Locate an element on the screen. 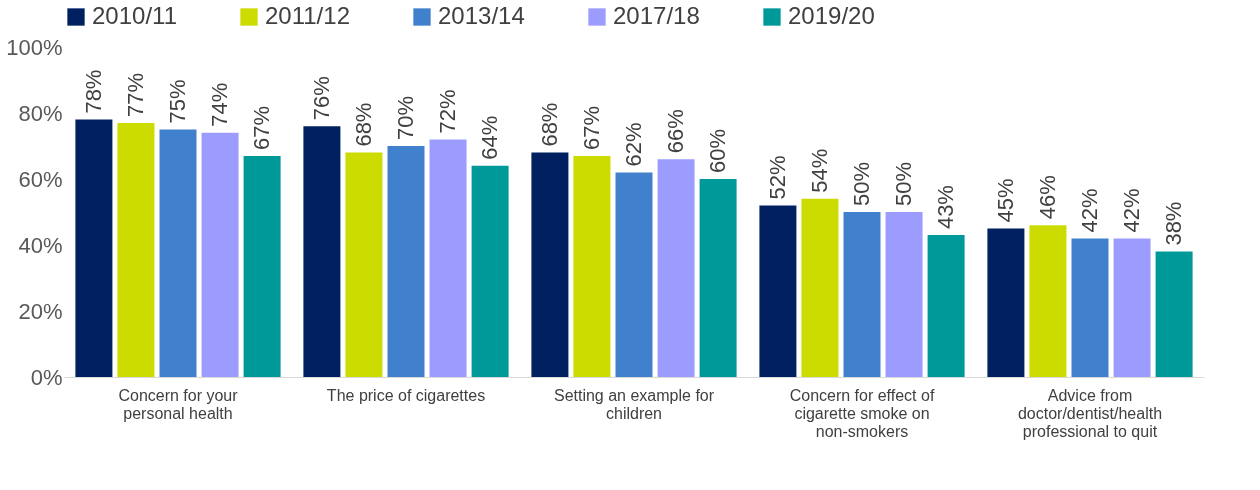  y-tick-label: 40% is located at coordinates (40, 245).